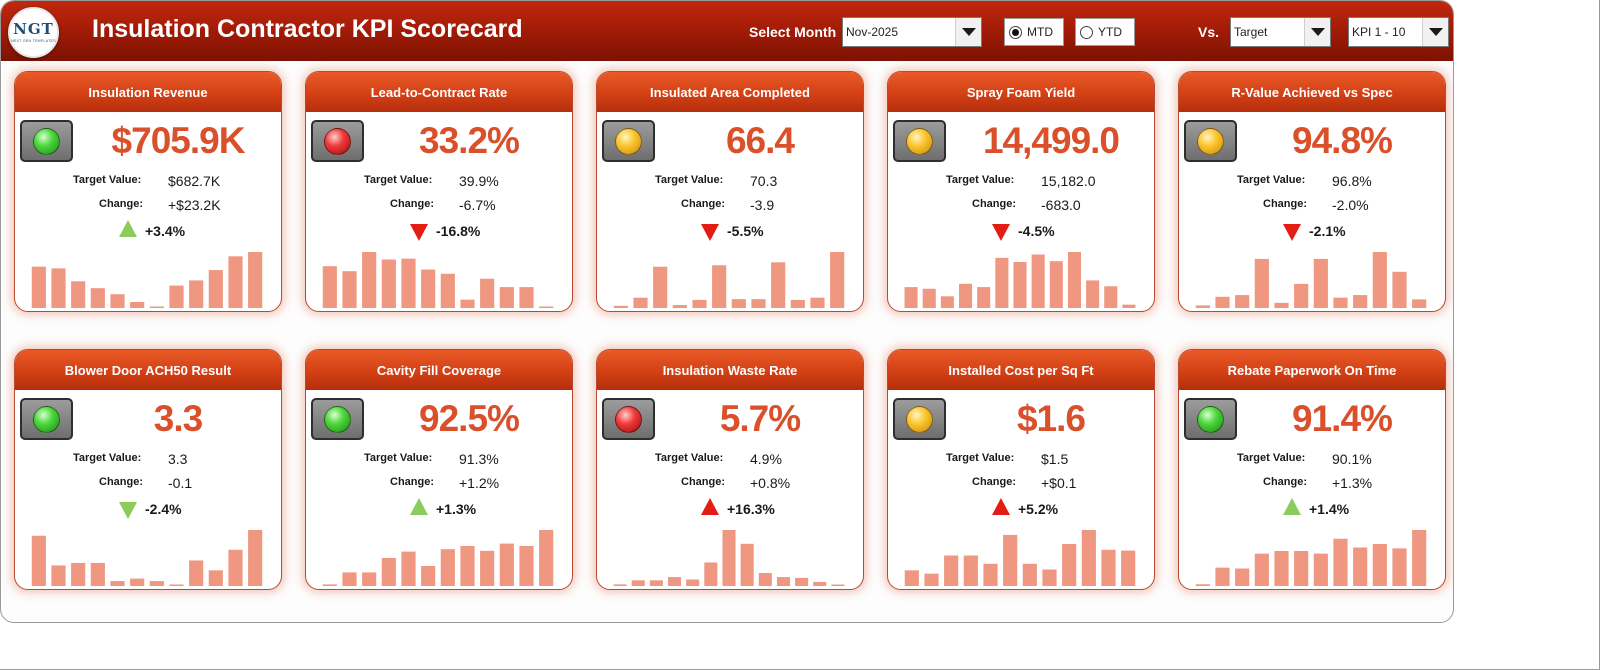 Image resolution: width=1600 pixels, height=670 pixels. I want to click on comparison-dropdown-value: Target, so click(1251, 32).